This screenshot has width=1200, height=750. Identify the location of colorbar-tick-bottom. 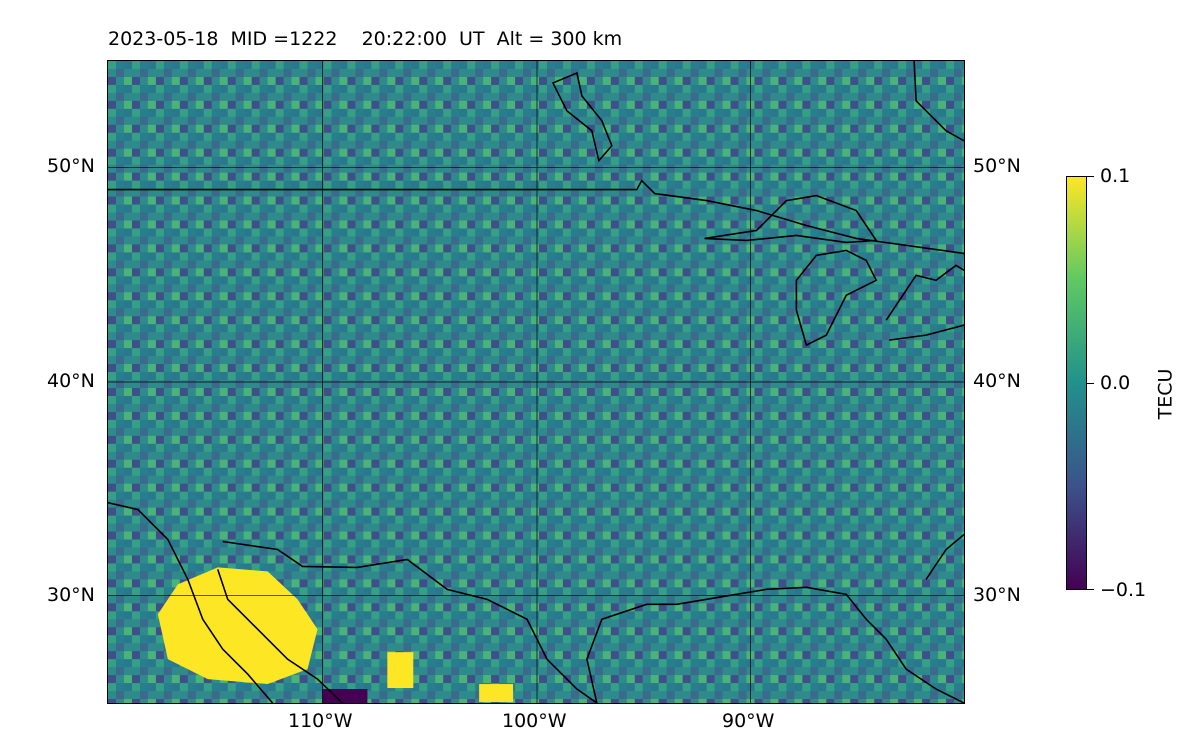
(1090, 589).